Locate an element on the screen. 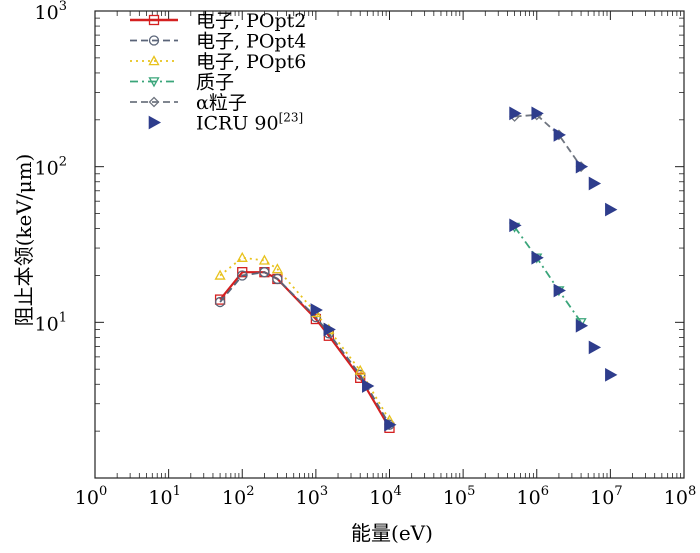 The height and width of the screenshot is (553, 700). legend-item: α粒子 is located at coordinates (188, 103).